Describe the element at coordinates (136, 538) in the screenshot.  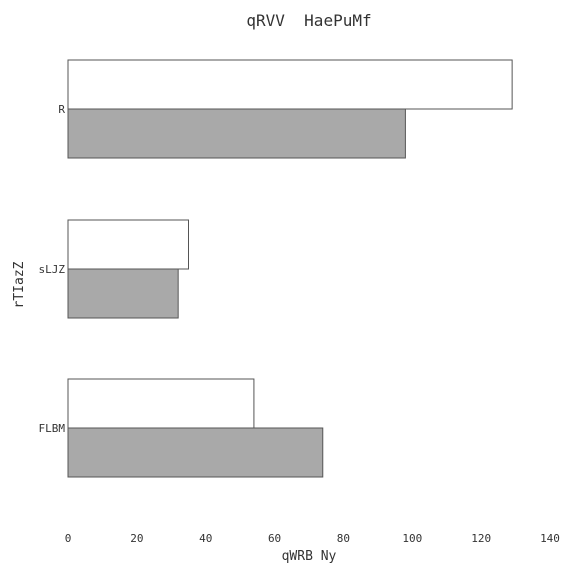
I see `x-tick-label-20: 20` at that location.